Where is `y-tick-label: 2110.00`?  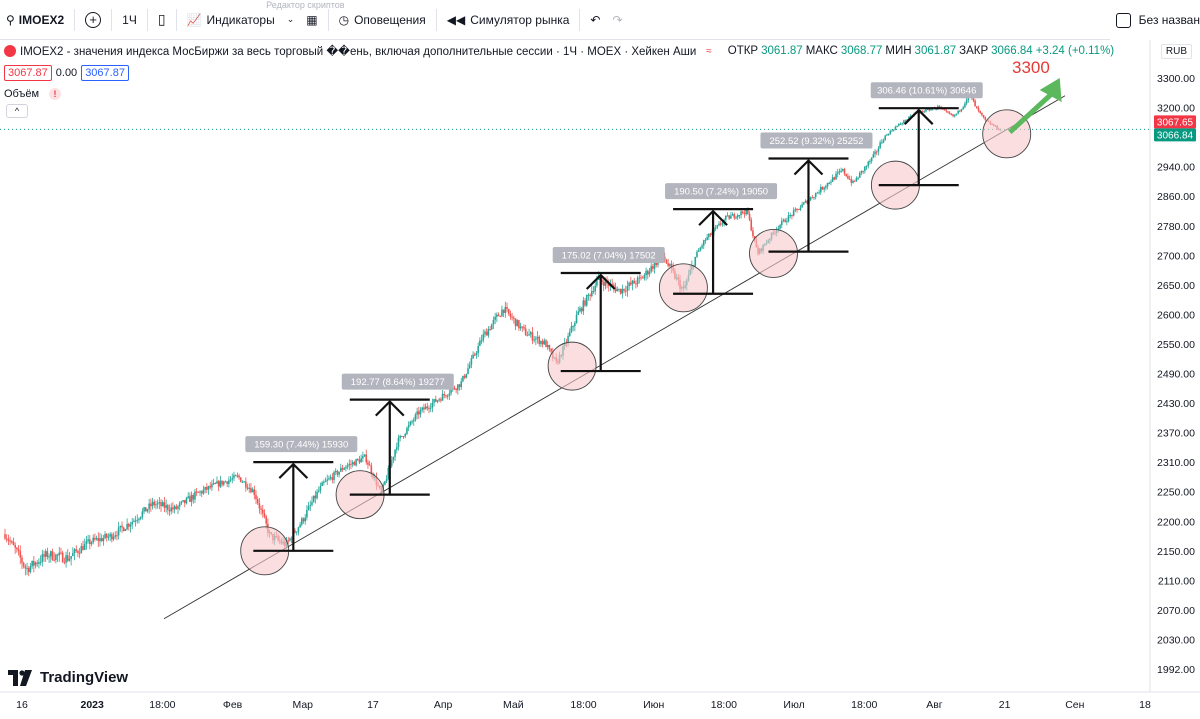
y-tick-label: 2110.00 is located at coordinates (1176, 581).